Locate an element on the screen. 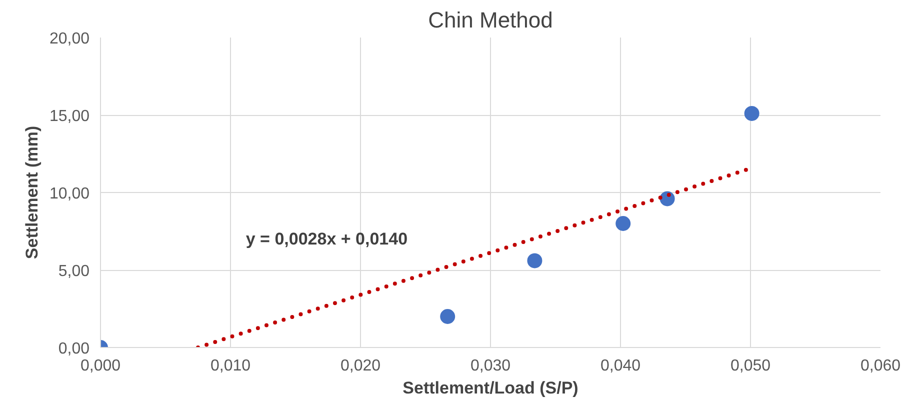 The width and height of the screenshot is (924, 405). annotation: y = 0,0028x + 0,0140 is located at coordinates (327, 239).